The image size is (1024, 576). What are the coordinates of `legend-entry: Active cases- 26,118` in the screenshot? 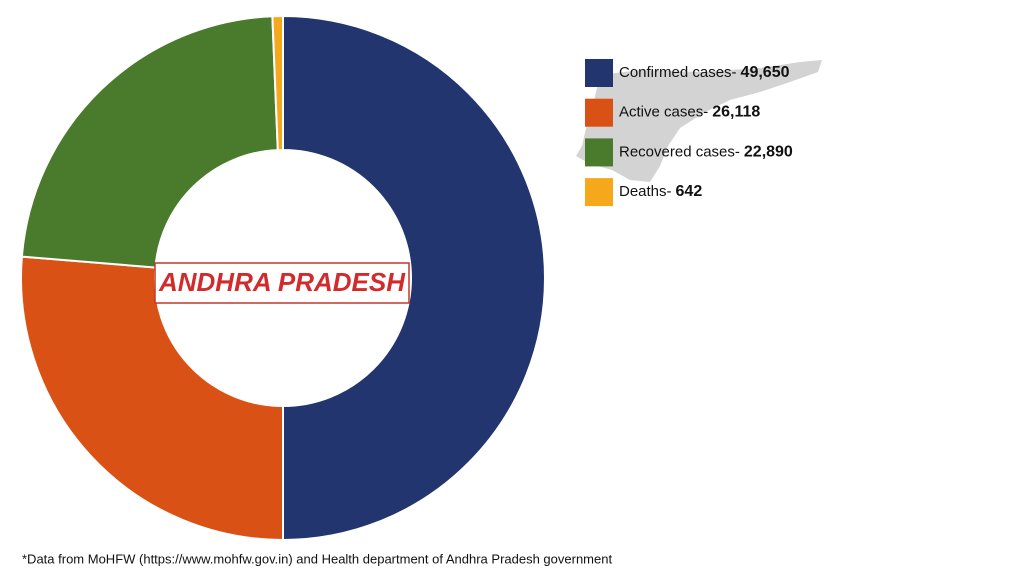 It's located at (689, 112).